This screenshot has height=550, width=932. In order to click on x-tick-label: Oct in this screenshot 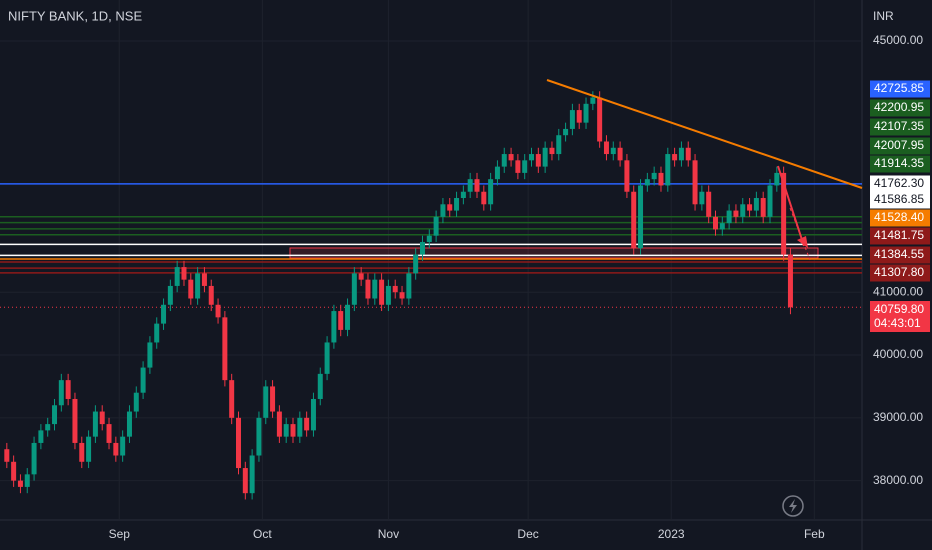, I will do `click(262, 534)`.